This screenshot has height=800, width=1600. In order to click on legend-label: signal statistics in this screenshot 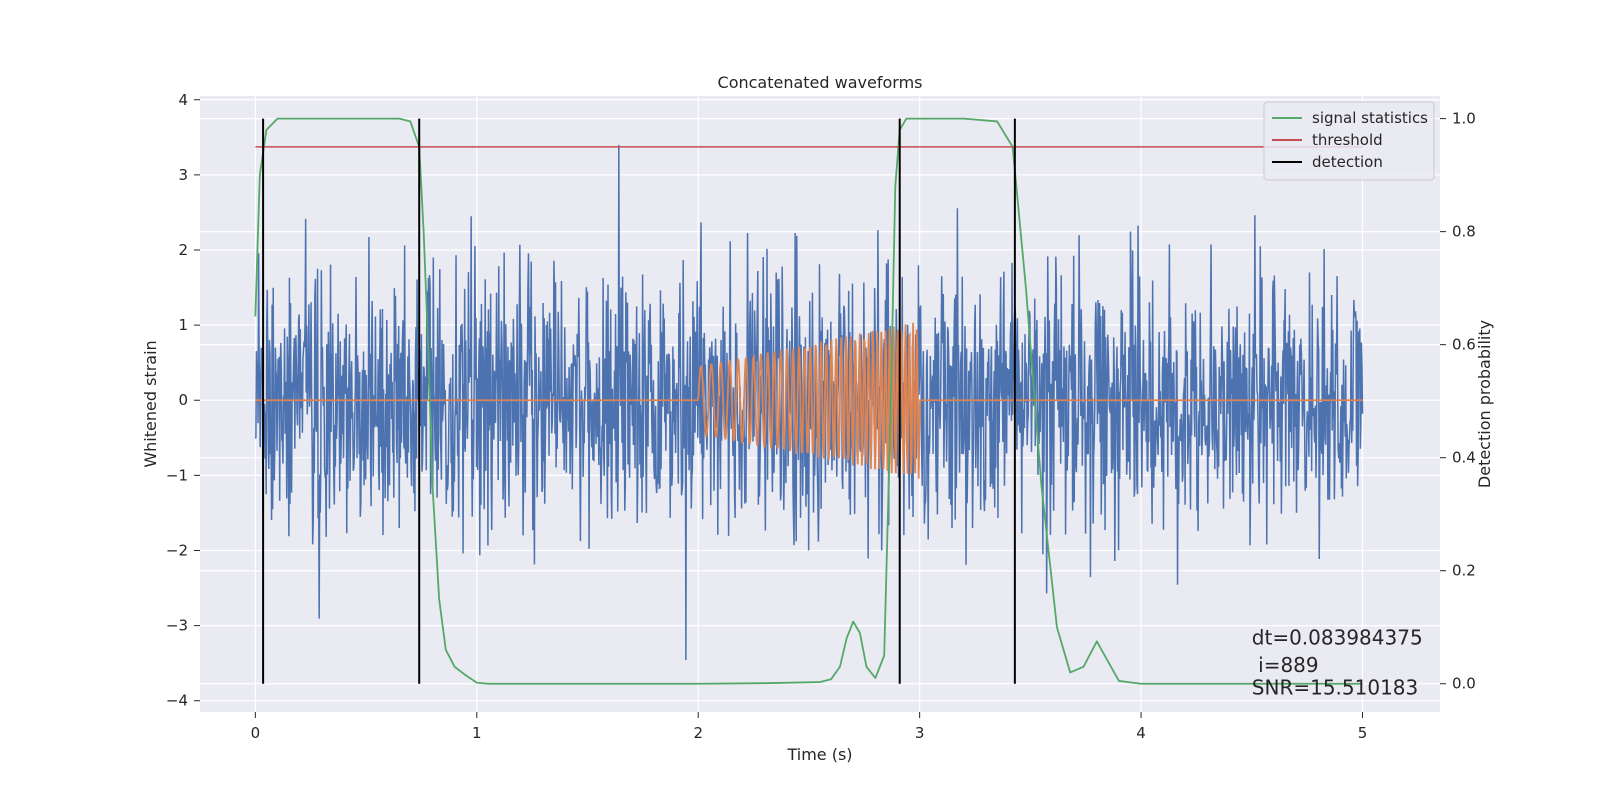, I will do `click(1370, 118)`.